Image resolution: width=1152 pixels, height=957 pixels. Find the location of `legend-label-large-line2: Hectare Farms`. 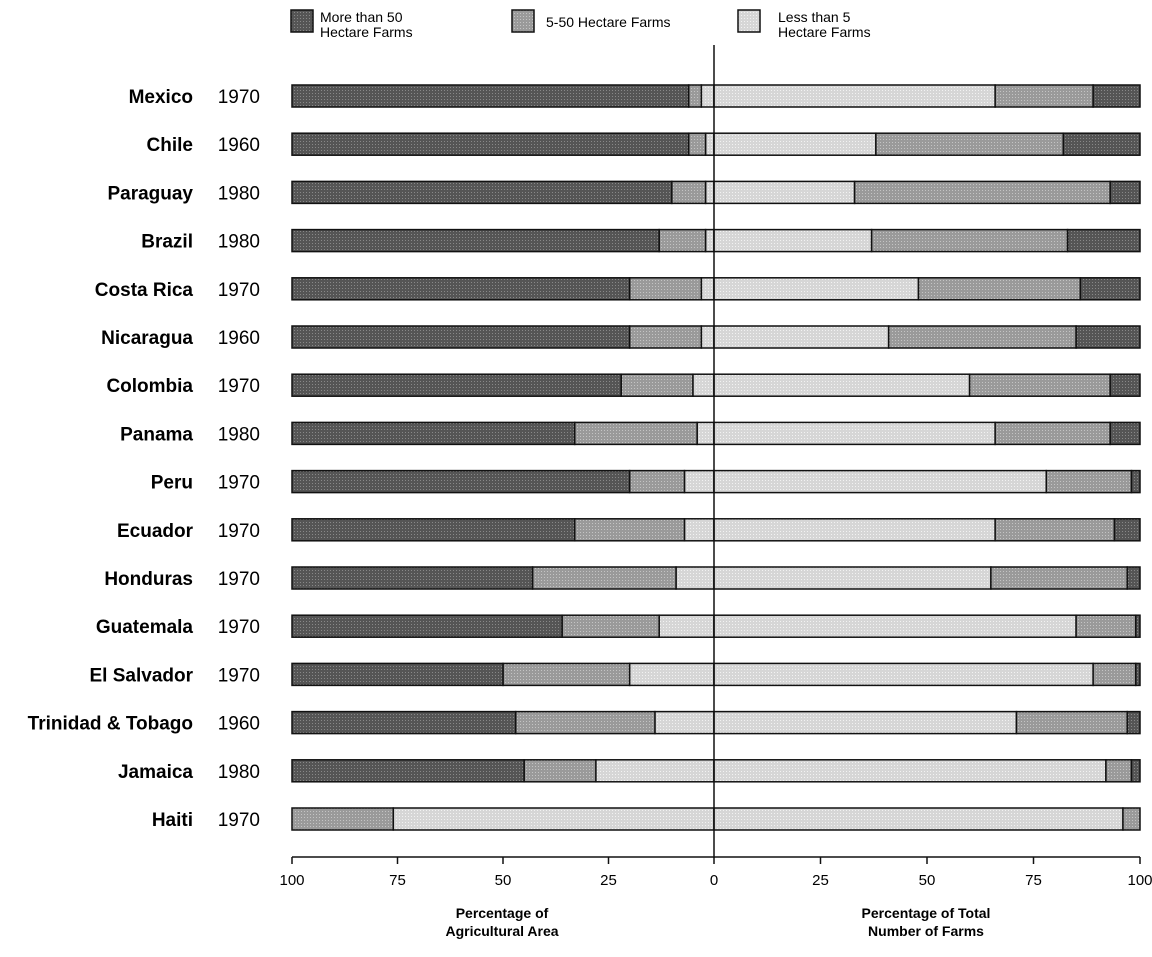

legend-label-large-line2: Hectare Farms is located at coordinates (366, 32).